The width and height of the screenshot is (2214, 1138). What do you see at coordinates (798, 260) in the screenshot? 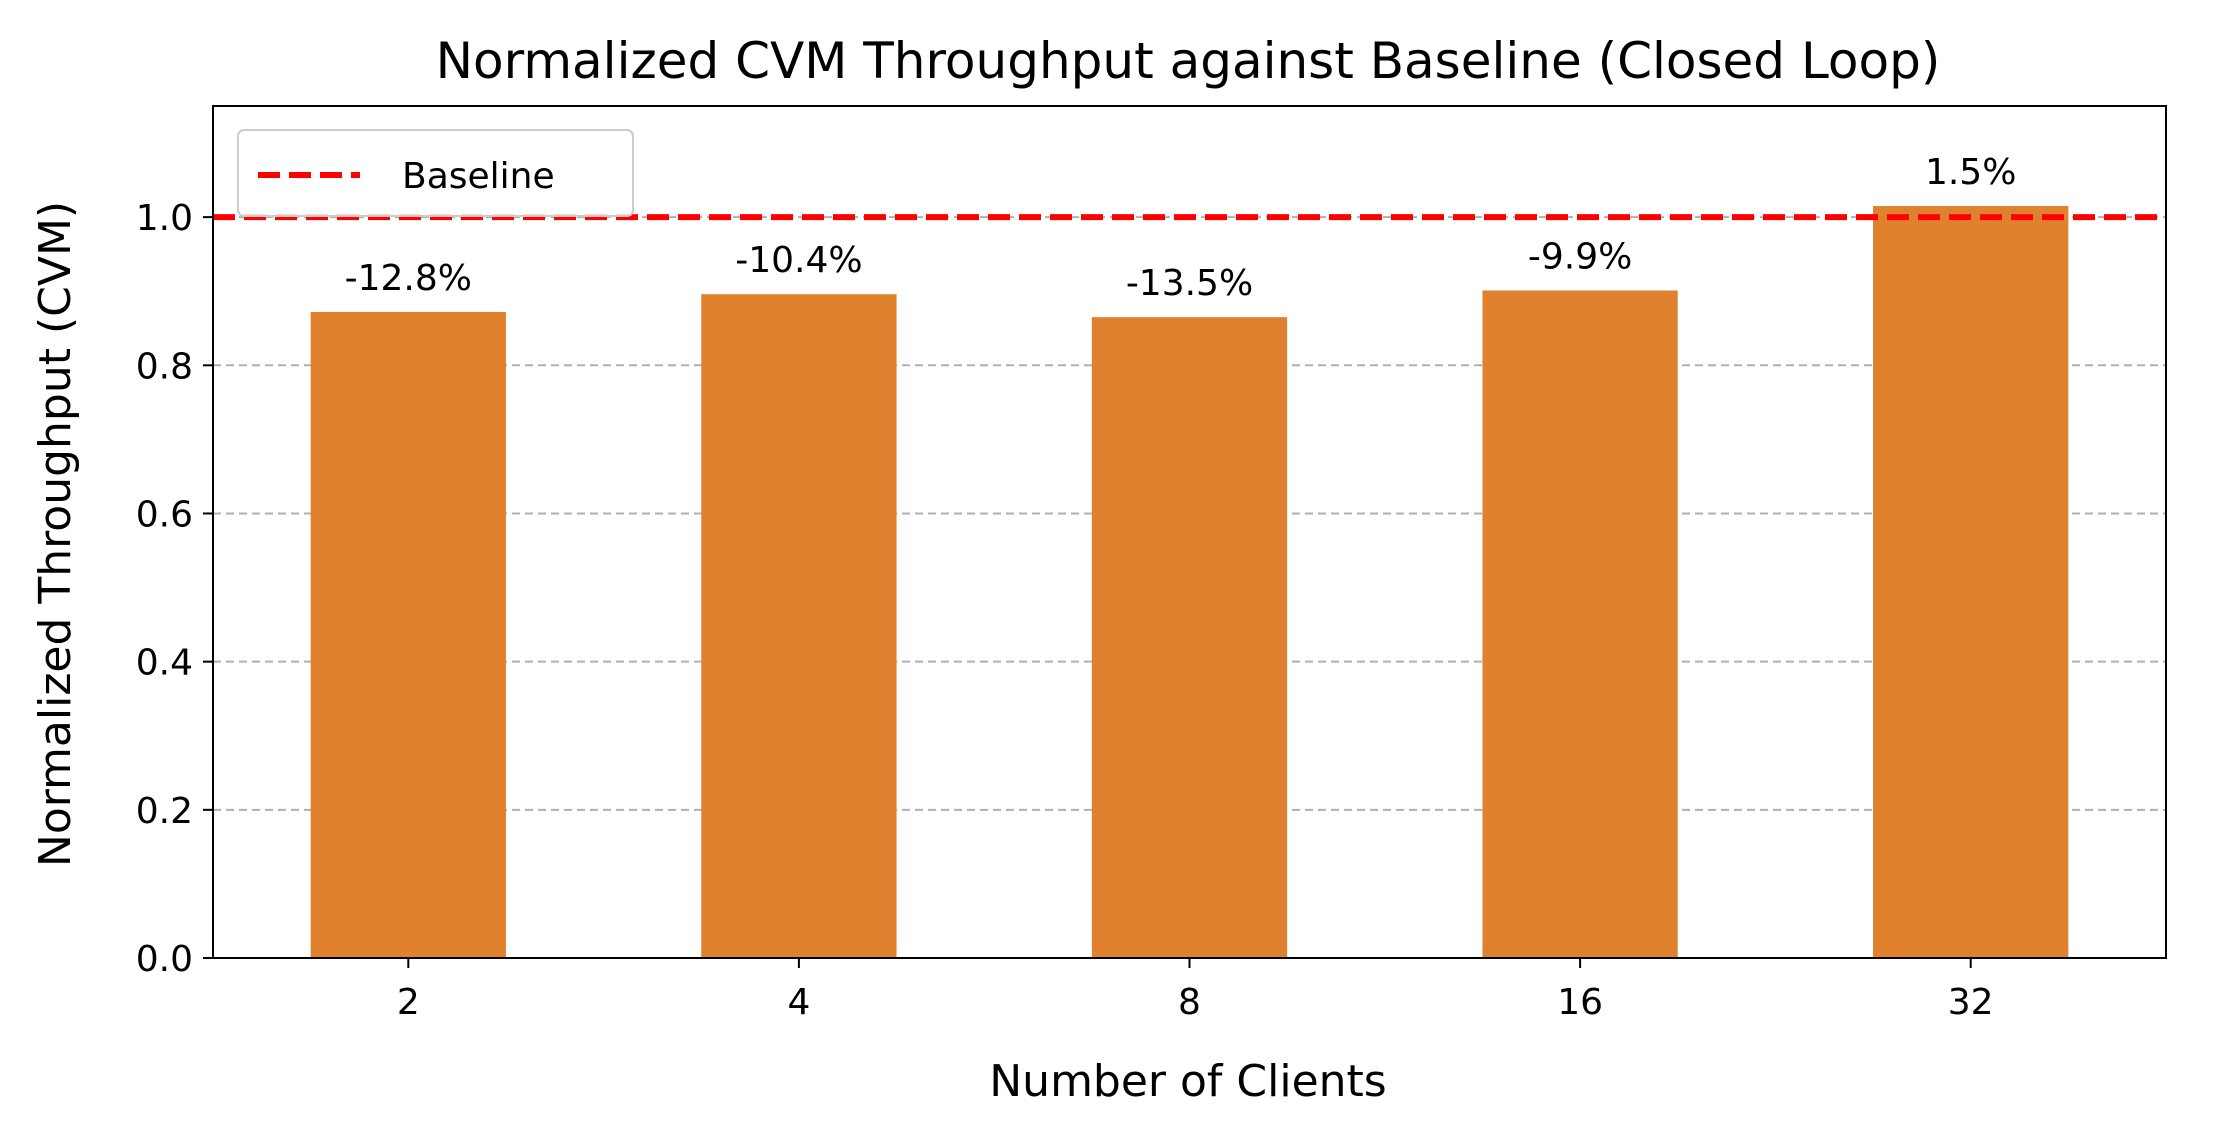
I see `bar-data-label: -10.4%` at bounding box center [798, 260].